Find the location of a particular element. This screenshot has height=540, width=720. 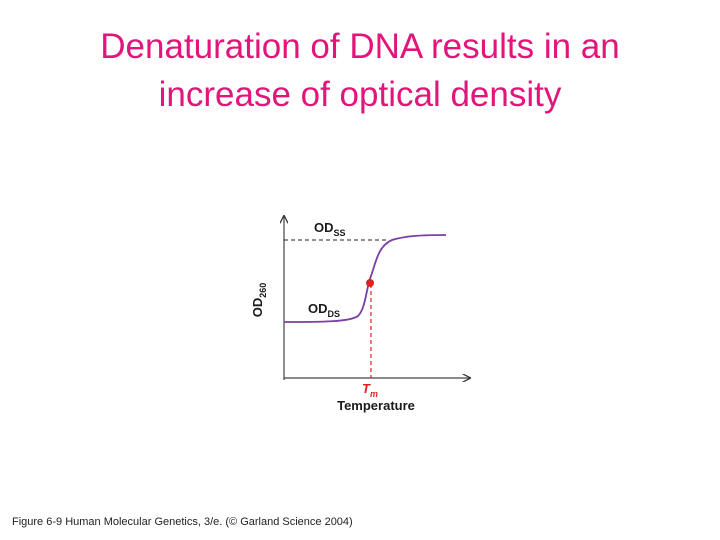

y-axis-label: OD260 is located at coordinates (259, 300).